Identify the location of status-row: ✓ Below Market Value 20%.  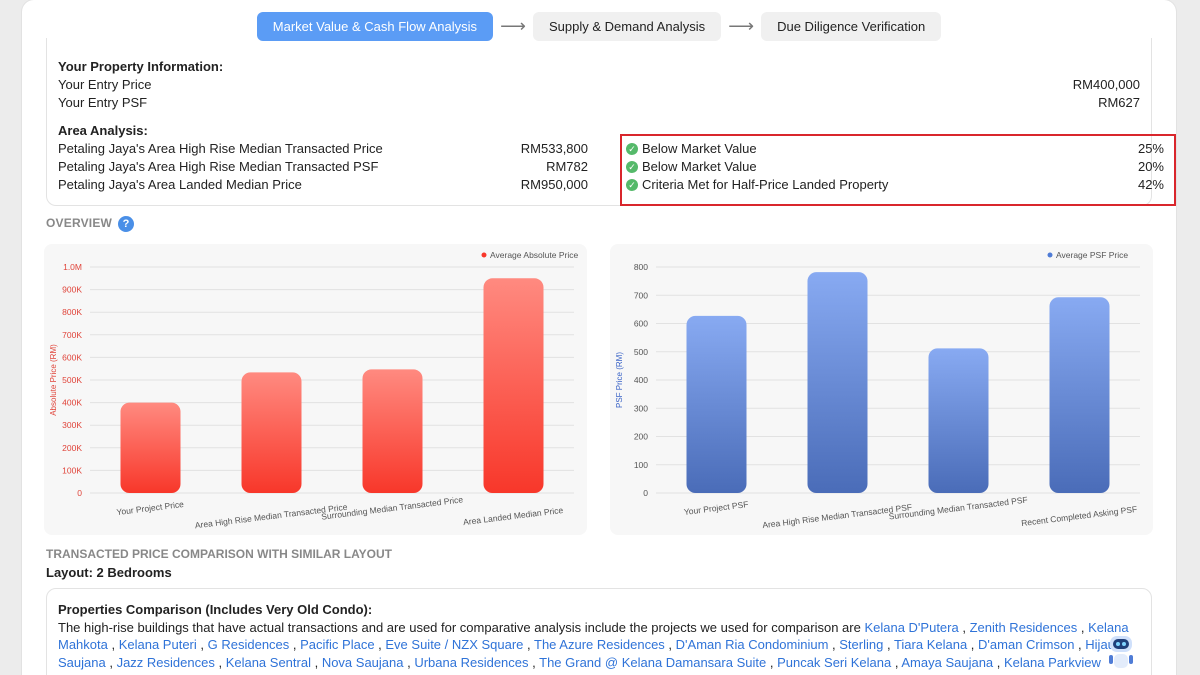
(895, 167).